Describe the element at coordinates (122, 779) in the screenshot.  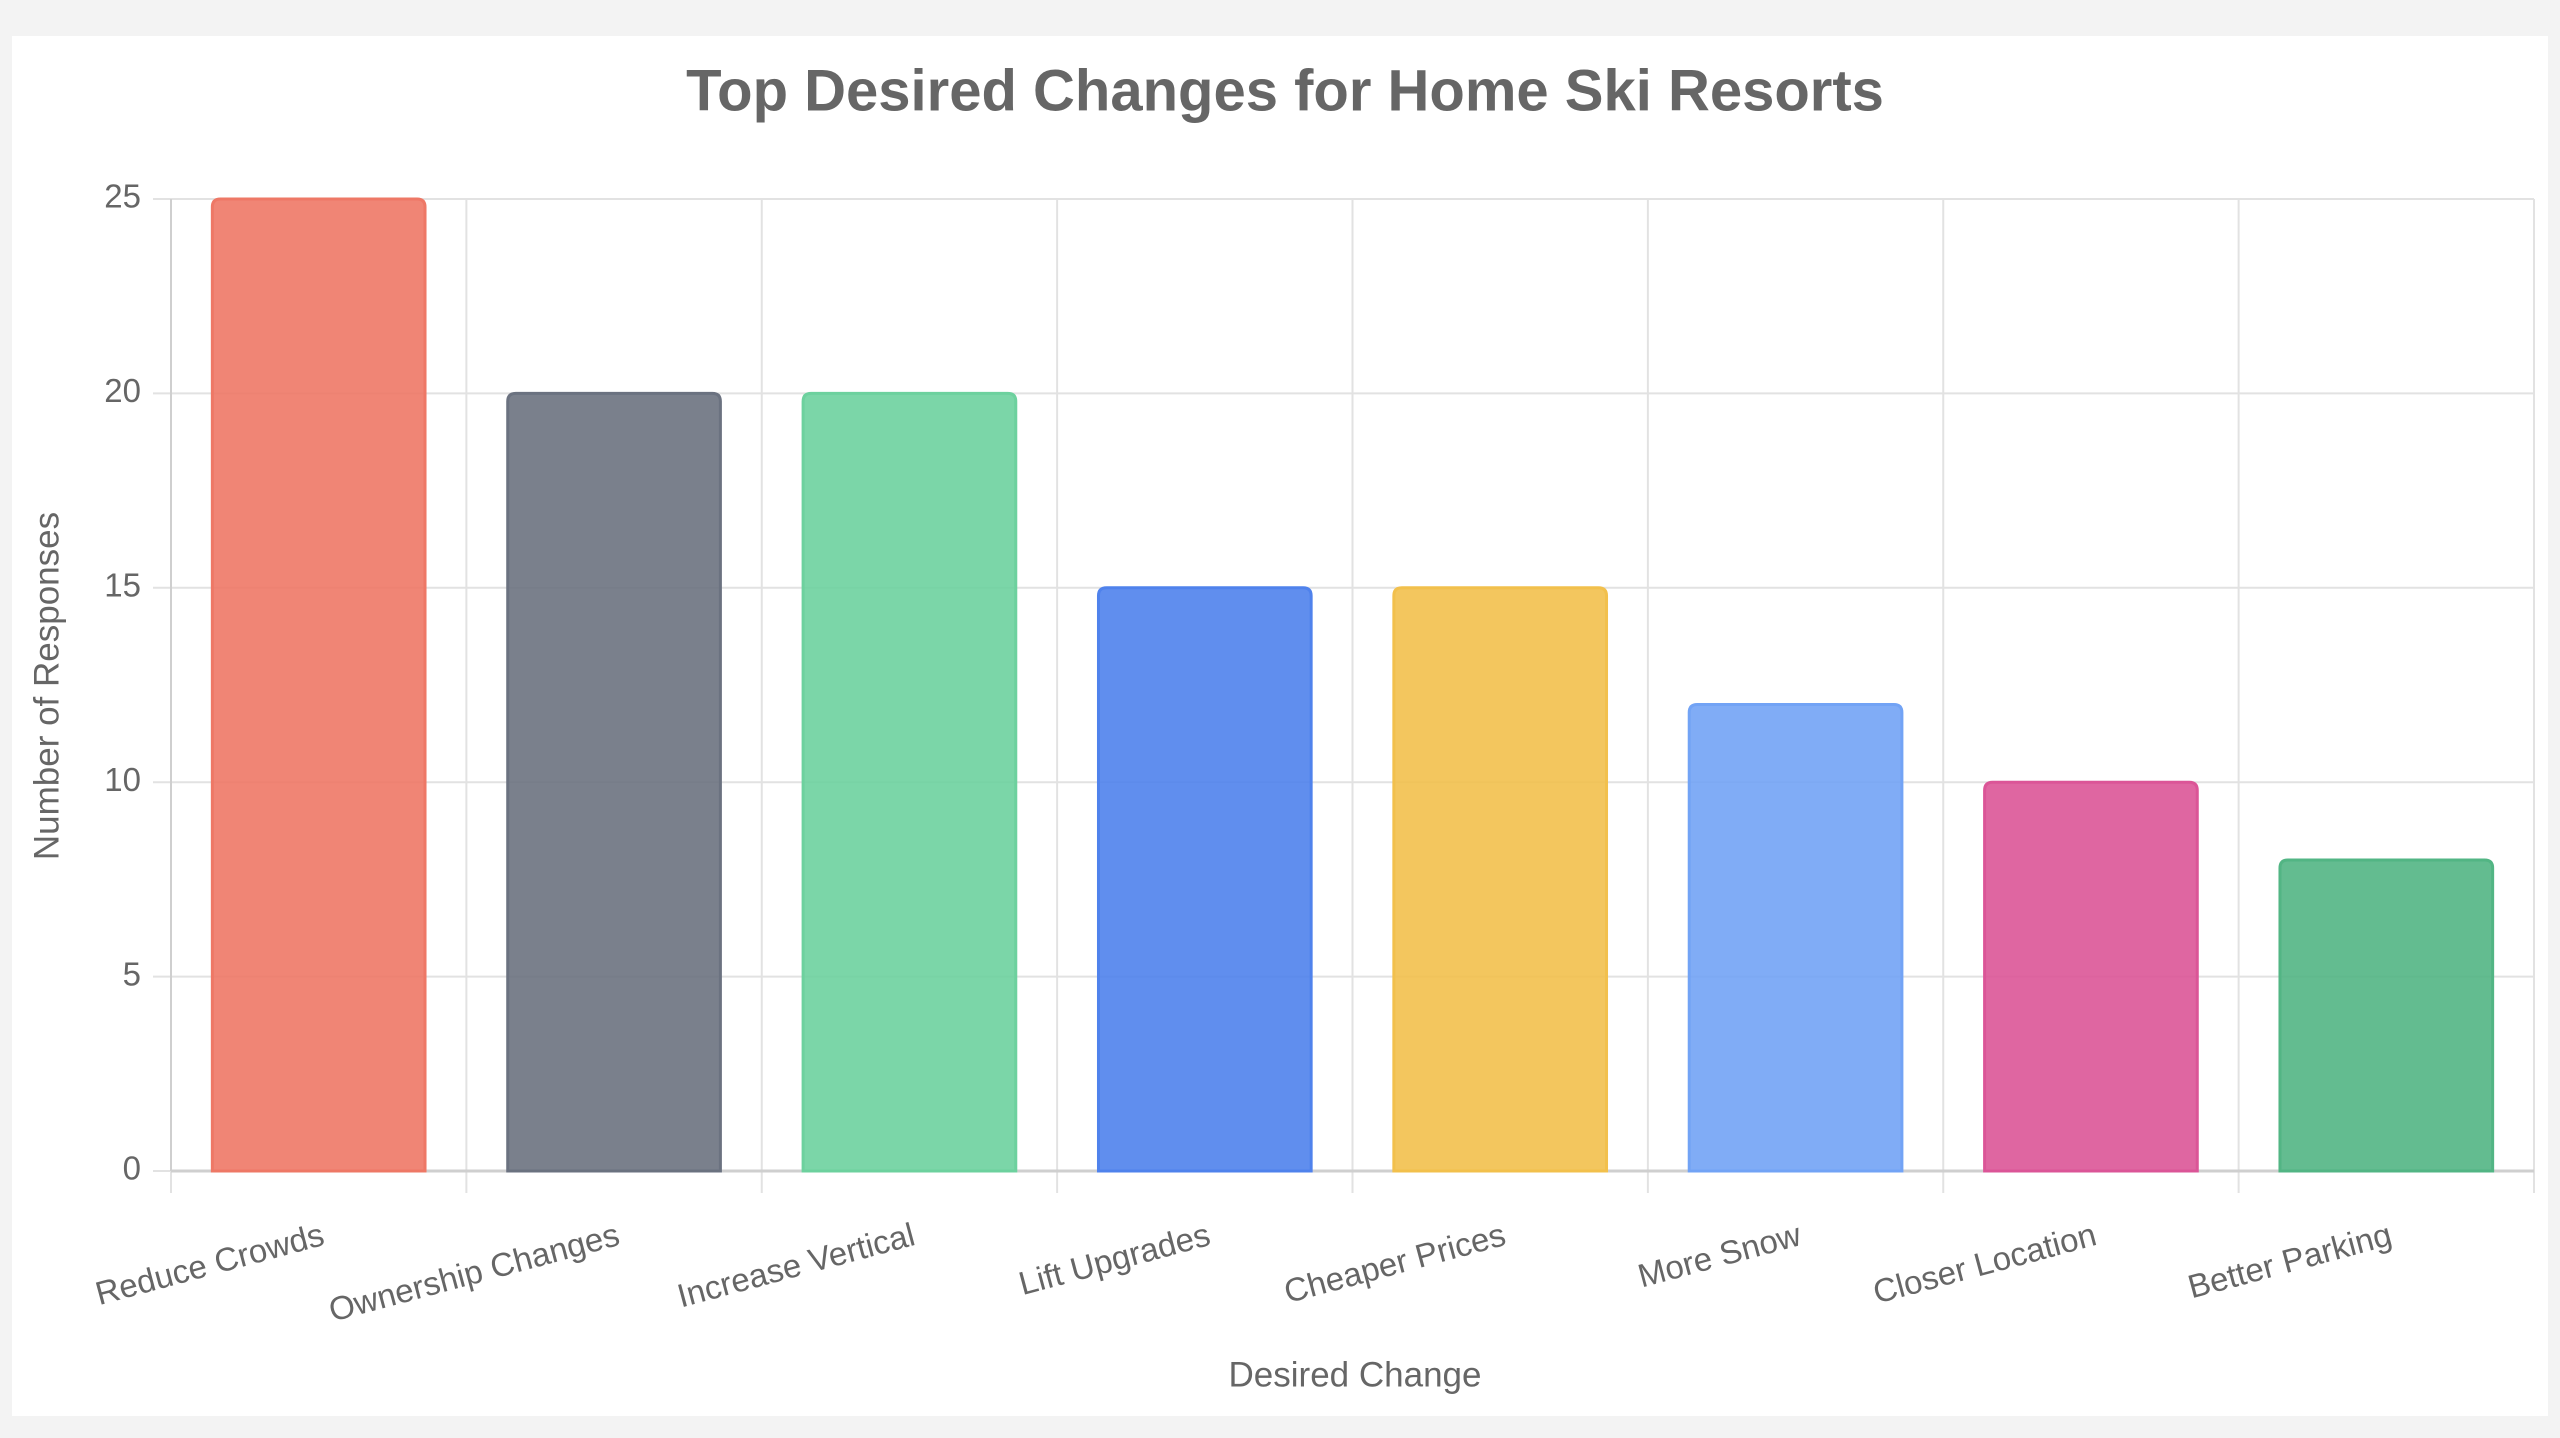
I see `y-tick-label: 10` at that location.